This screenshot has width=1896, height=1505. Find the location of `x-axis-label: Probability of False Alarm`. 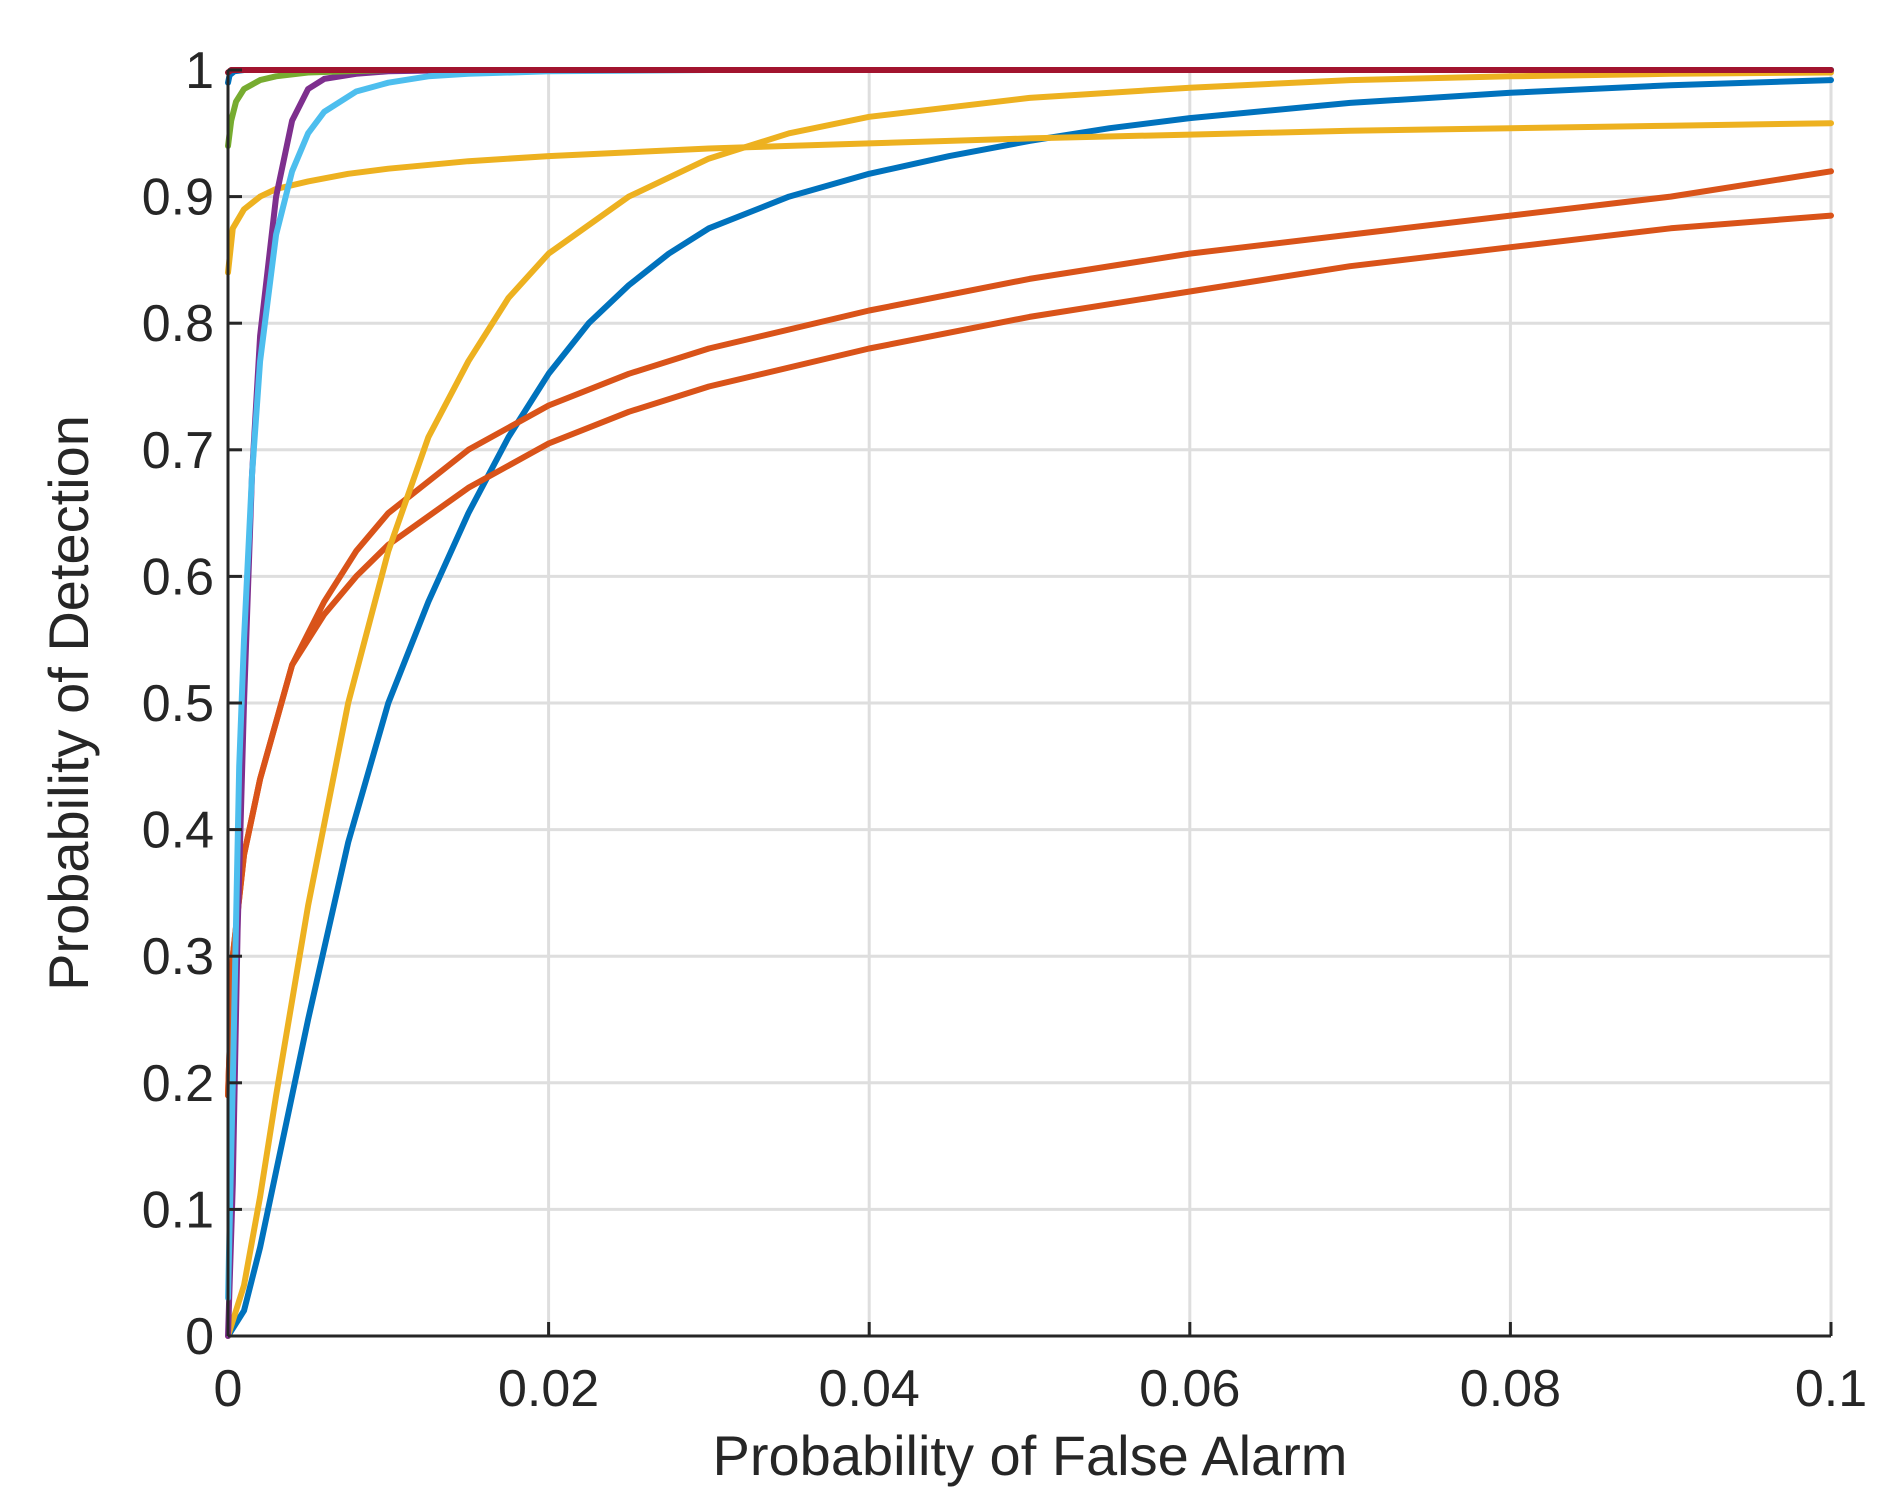

x-axis-label: Probability of False Alarm is located at coordinates (1030, 1455).